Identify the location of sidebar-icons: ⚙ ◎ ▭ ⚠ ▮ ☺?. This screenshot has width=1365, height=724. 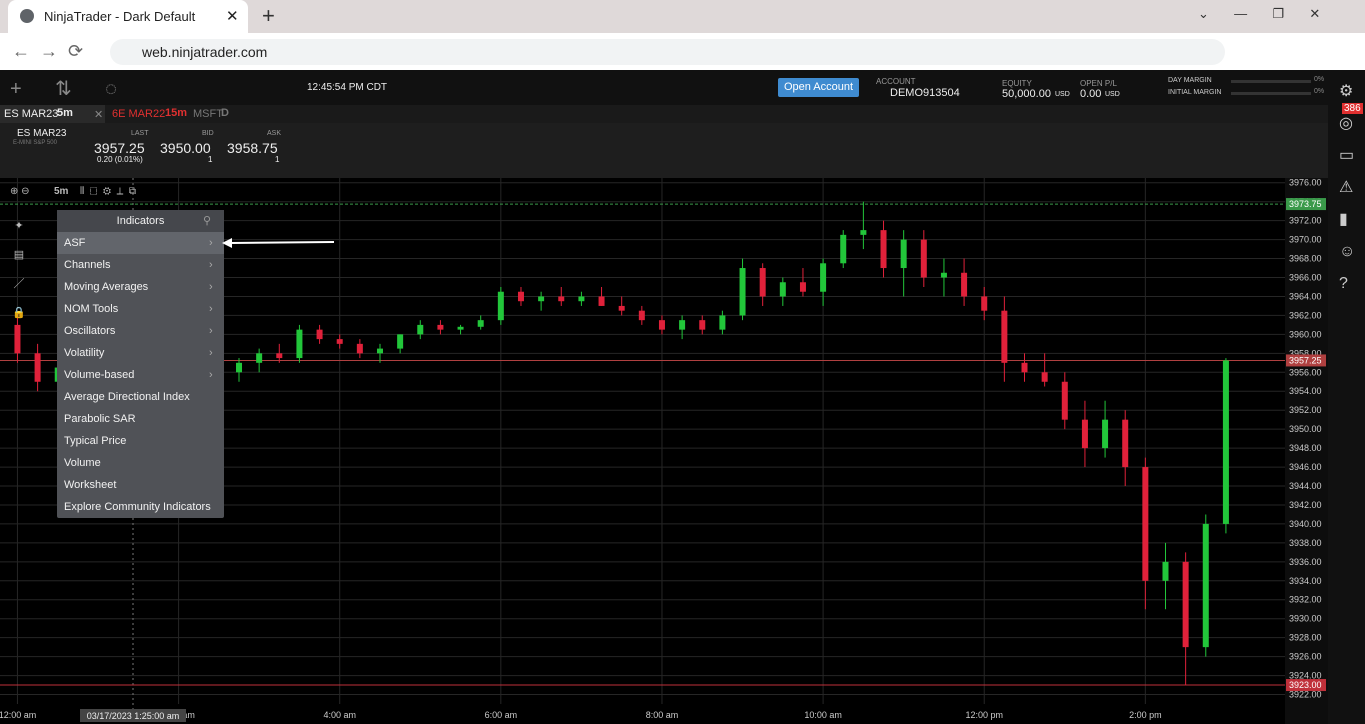
(1347, 187).